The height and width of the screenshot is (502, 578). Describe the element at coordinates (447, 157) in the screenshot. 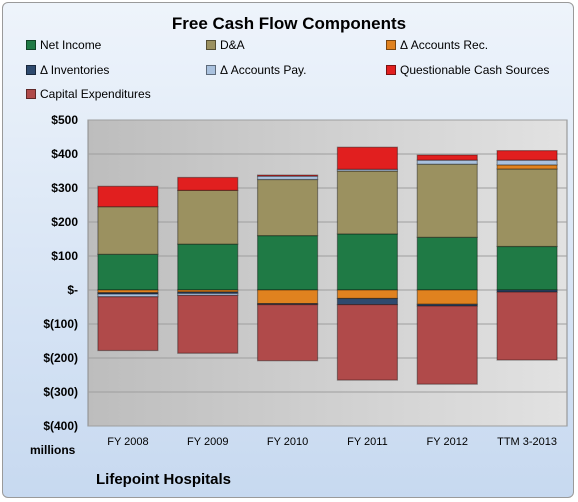

I see `bar-questionable-cash-sources-fy-2012` at that location.